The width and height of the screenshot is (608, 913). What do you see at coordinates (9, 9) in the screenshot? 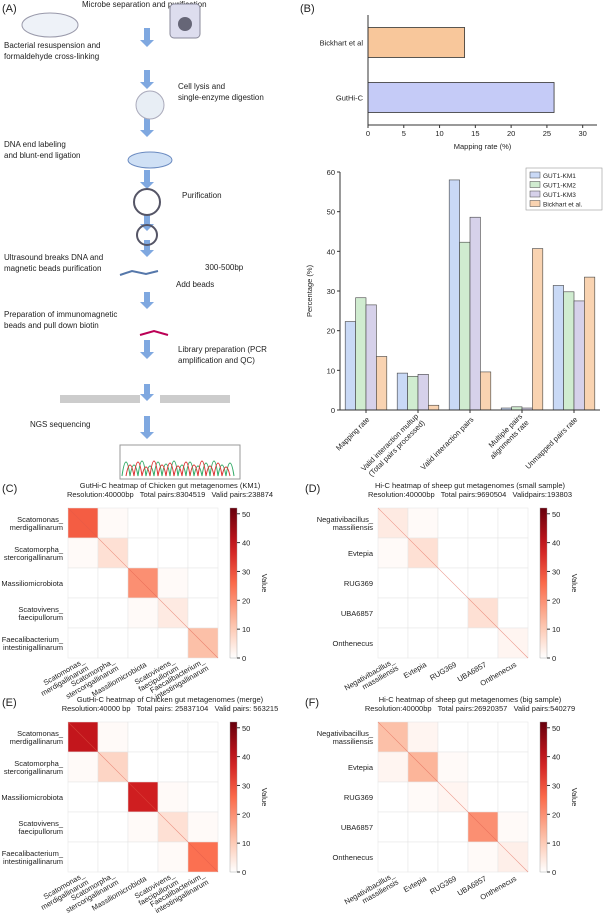
I see `panel-label: (A)` at bounding box center [9, 9].